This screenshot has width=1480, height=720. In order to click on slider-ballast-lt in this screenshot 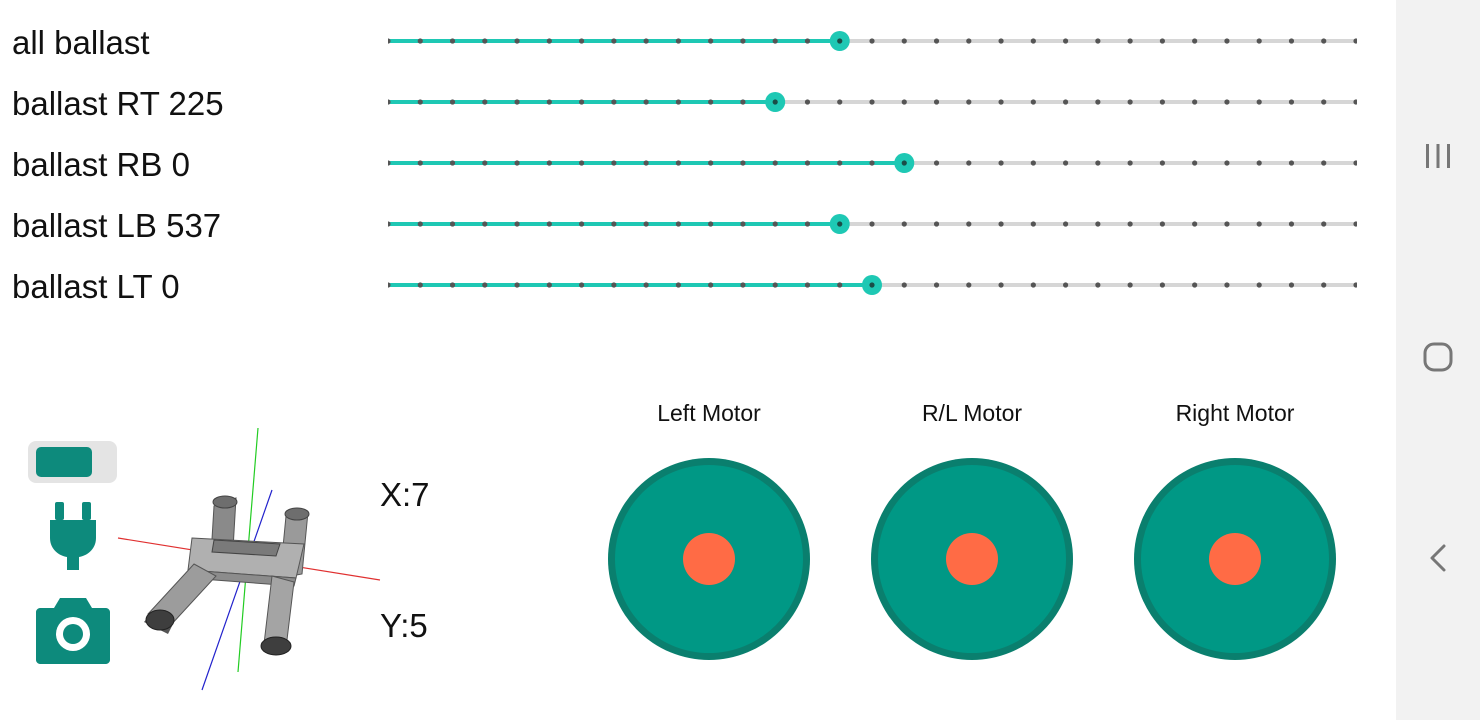, I will do `click(872, 285)`.